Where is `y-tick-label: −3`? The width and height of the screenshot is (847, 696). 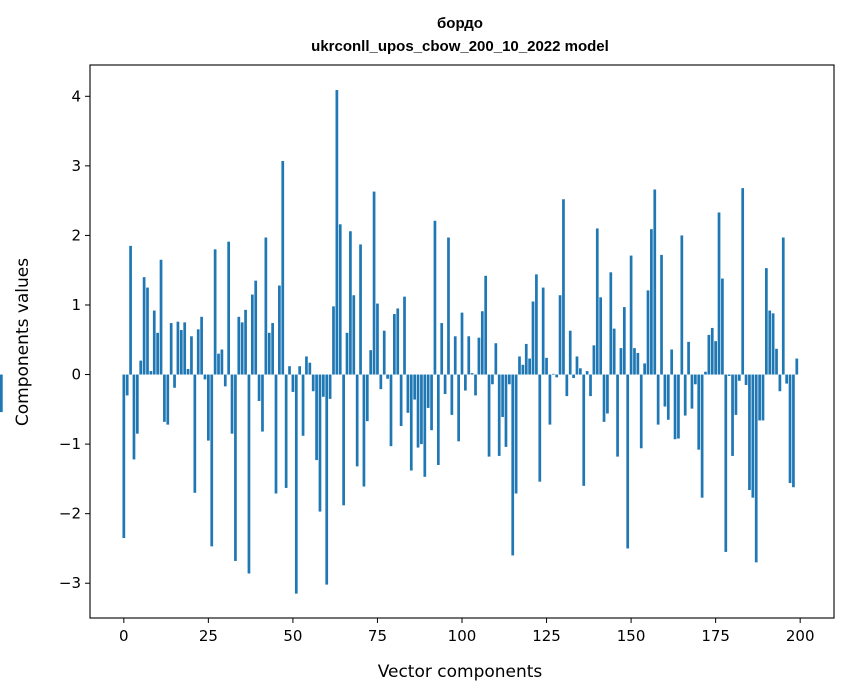
y-tick-label: −3 is located at coordinates (70, 583).